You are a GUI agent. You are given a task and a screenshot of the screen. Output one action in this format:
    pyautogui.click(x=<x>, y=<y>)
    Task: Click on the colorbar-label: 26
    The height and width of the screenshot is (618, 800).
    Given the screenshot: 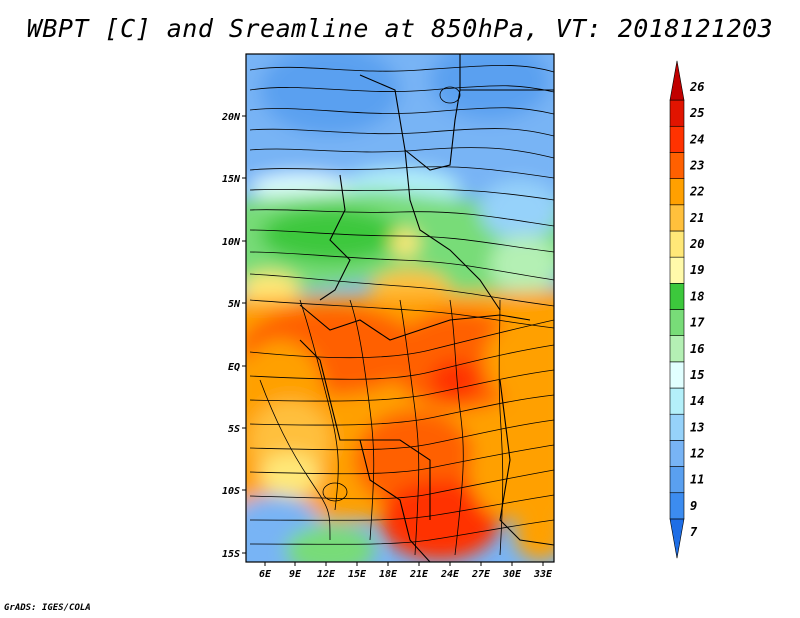 What is the action you would take?
    pyautogui.click(x=696, y=87)
    